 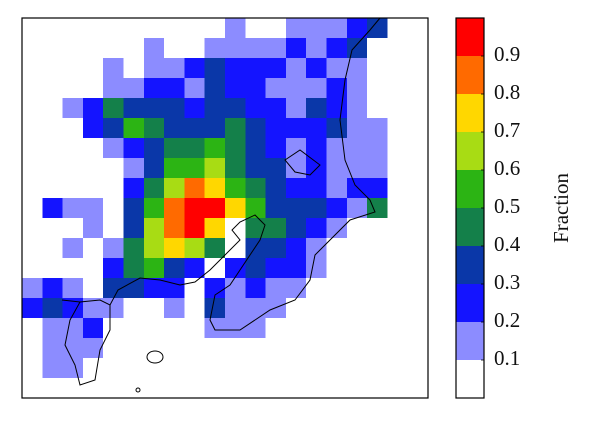 I want to click on coastline-izu, so click(x=87, y=343).